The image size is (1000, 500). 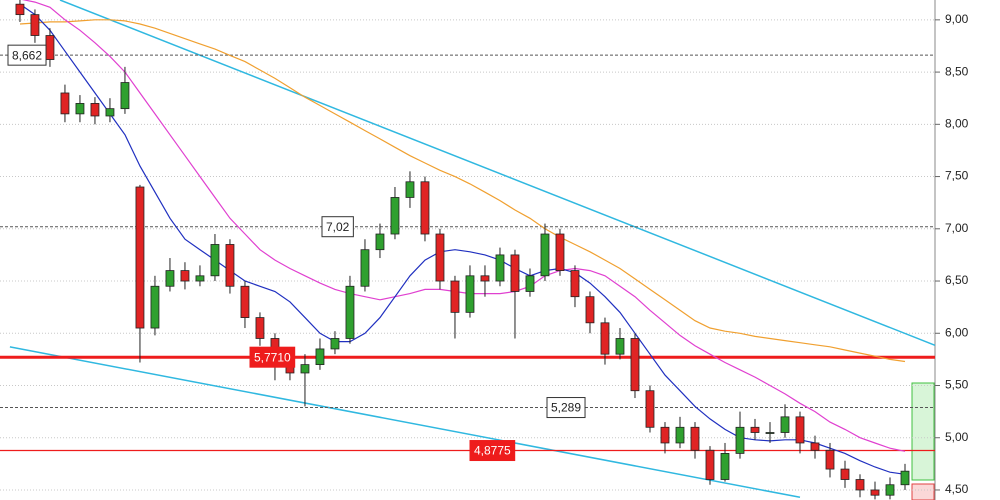 What do you see at coordinates (957, 437) in the screenshot?
I see `y-tick-label: 5,00` at bounding box center [957, 437].